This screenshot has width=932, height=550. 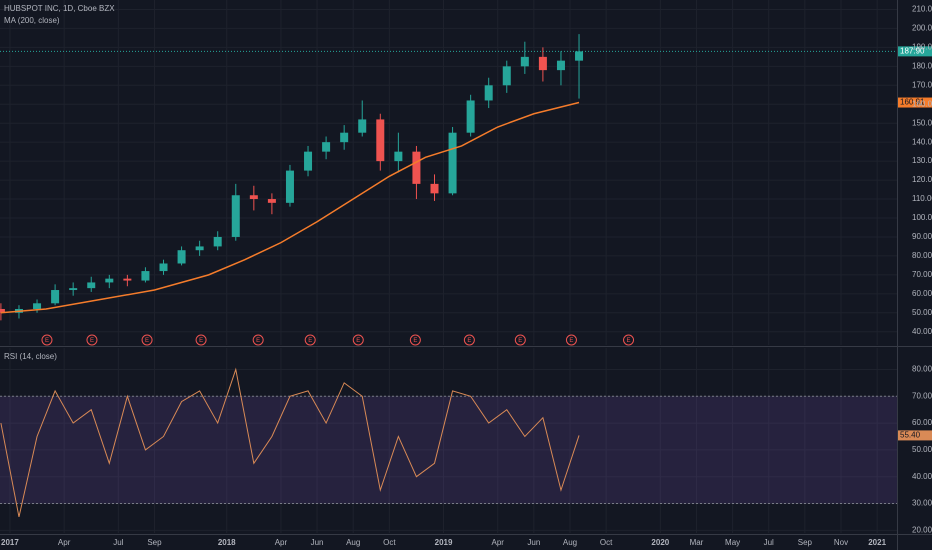 What do you see at coordinates (922, 103) in the screenshot?
I see `y-tick-label: 160.00` at bounding box center [922, 103].